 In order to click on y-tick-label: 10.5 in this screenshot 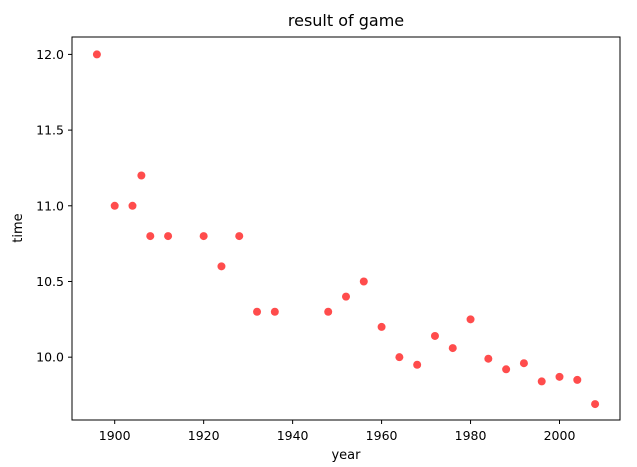, I will do `click(50, 281)`.